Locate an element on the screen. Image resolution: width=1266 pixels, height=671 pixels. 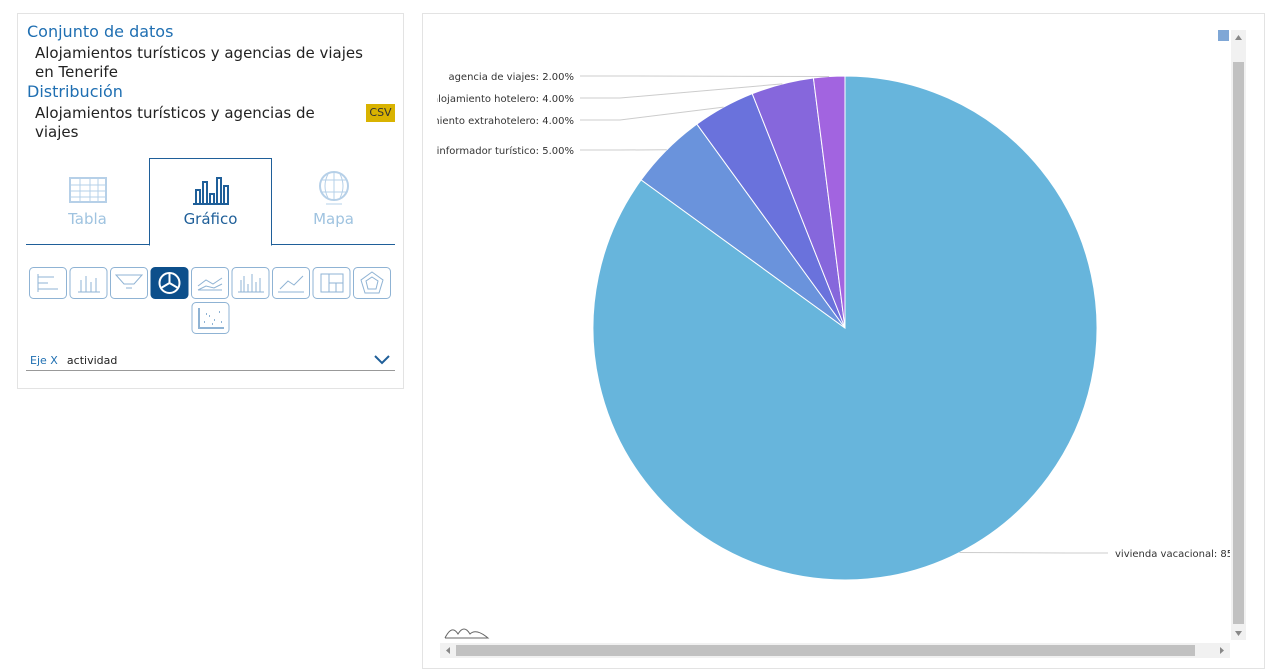
tab: Tabla is located at coordinates (87, 201).